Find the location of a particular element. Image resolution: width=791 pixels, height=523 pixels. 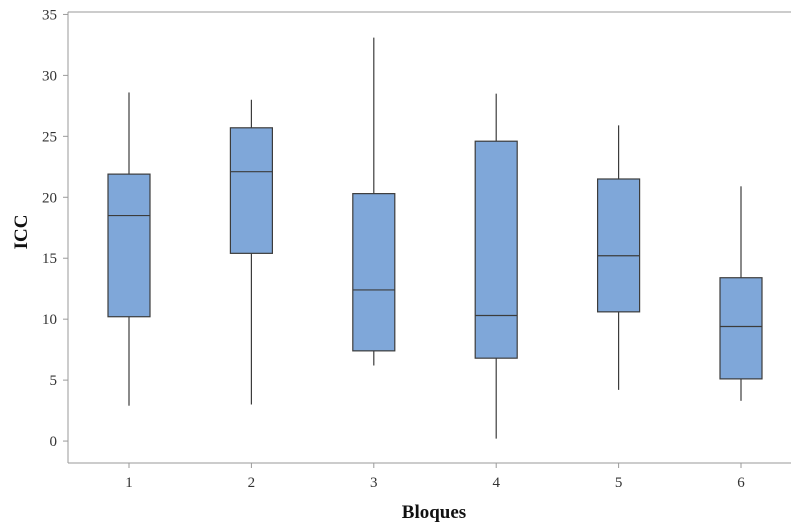

x-tick-label: 1 is located at coordinates (129, 483).